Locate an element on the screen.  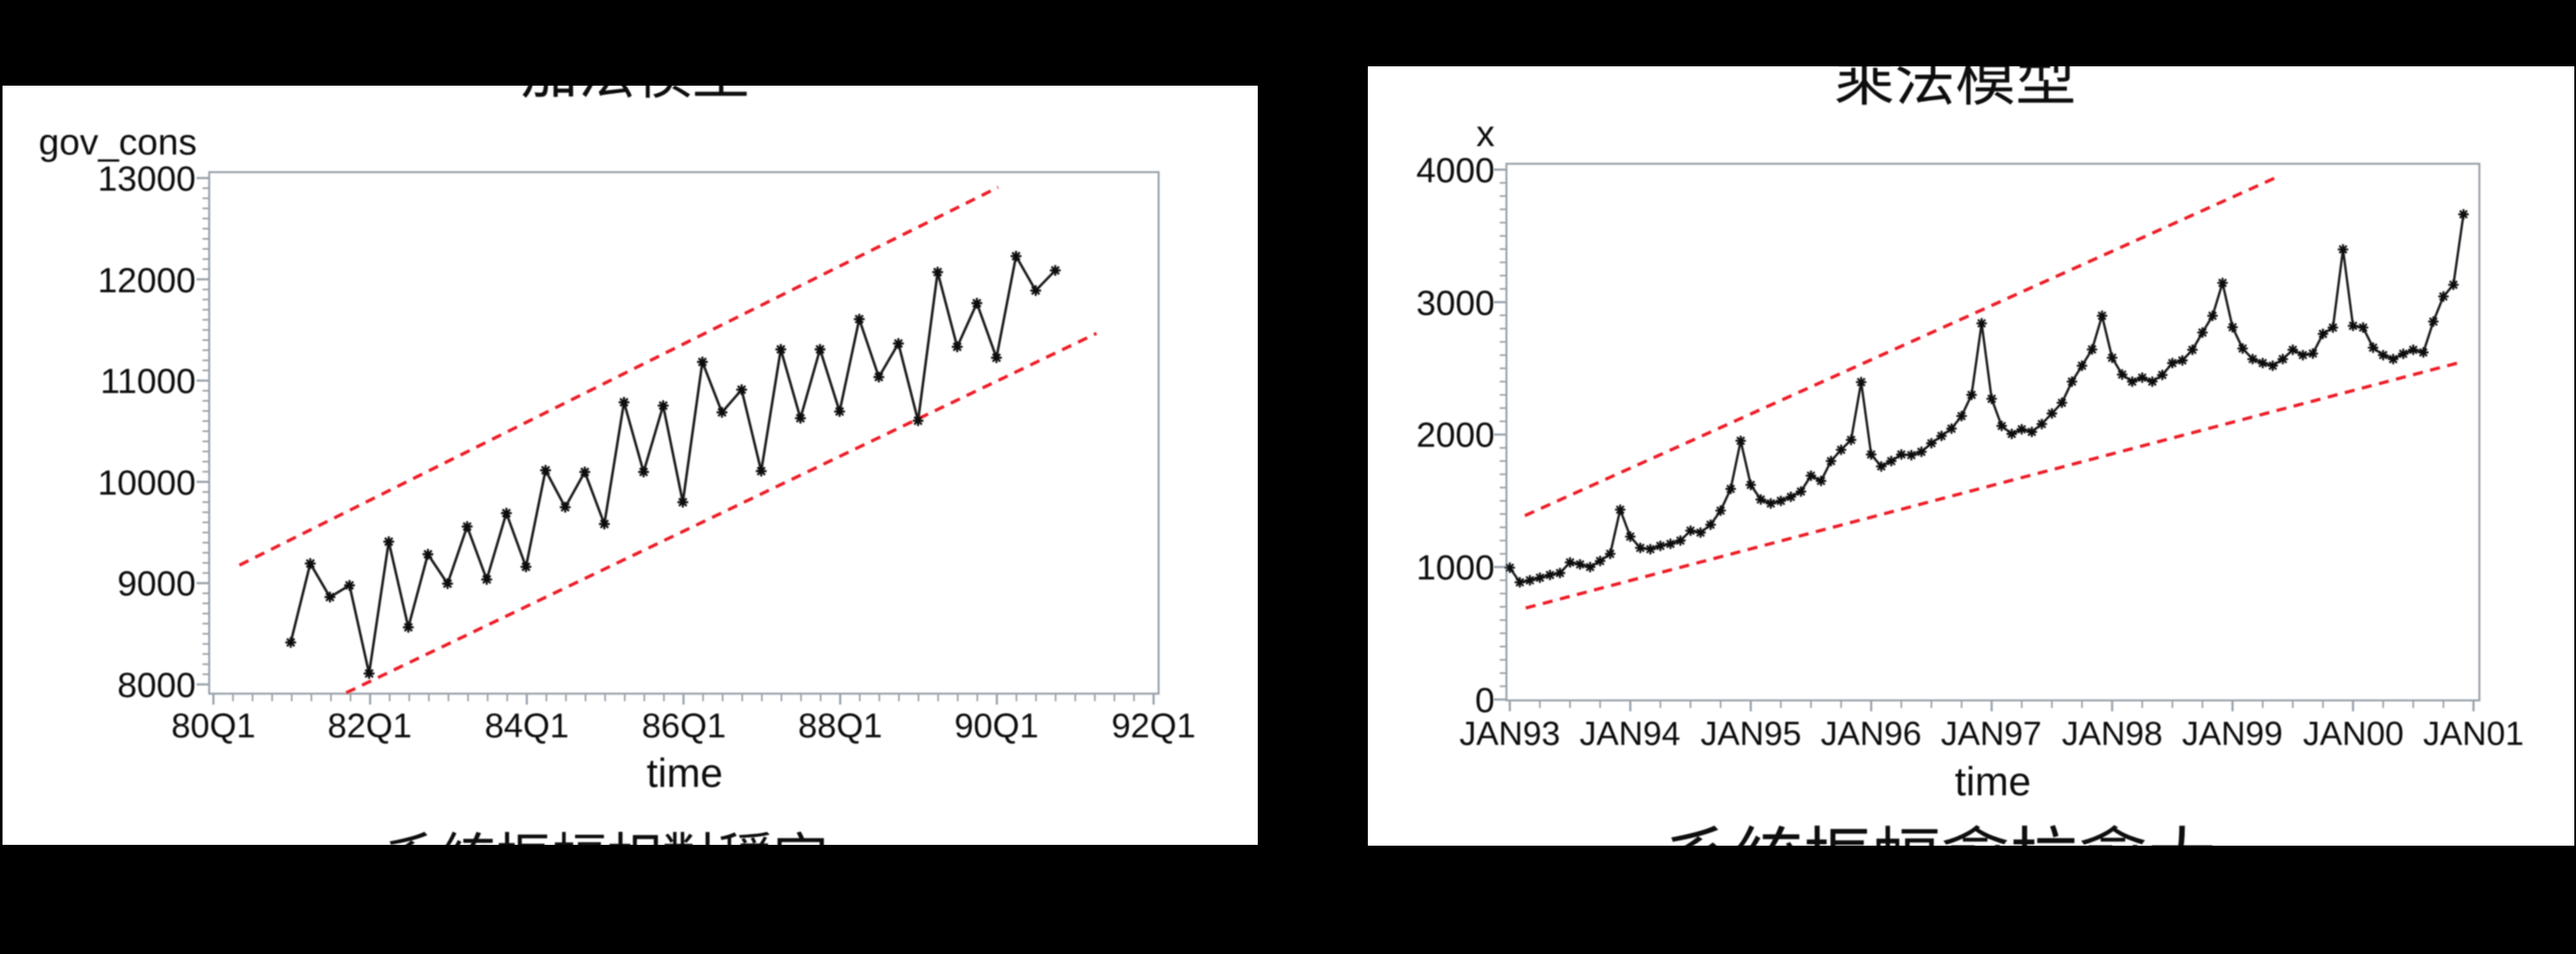
svg-text: 3000 is located at coordinates (1456, 303).